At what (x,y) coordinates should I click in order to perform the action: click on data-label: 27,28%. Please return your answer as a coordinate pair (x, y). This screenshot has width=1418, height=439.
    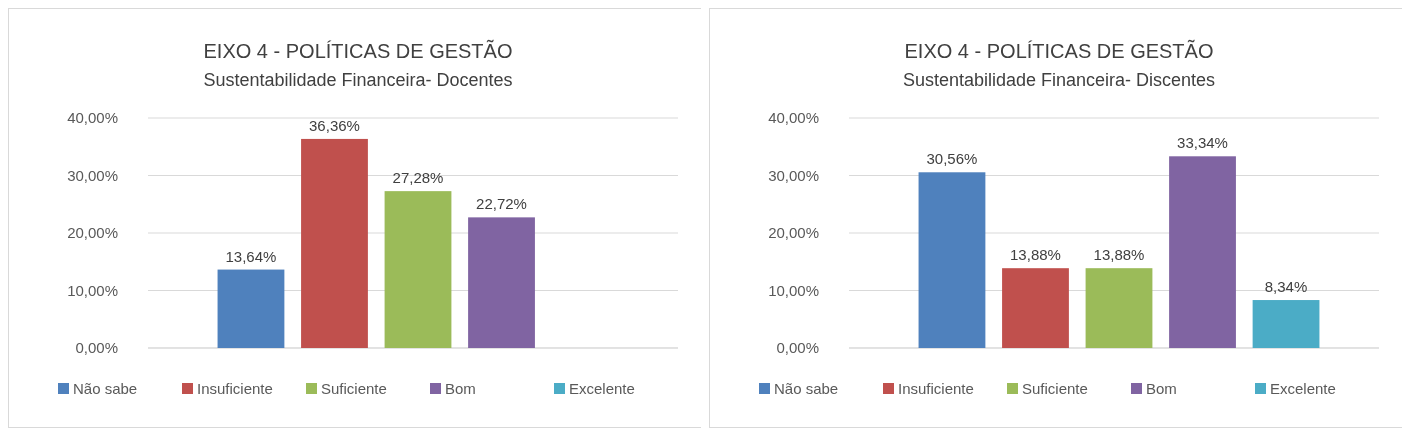
    Looking at the image, I should click on (418, 178).